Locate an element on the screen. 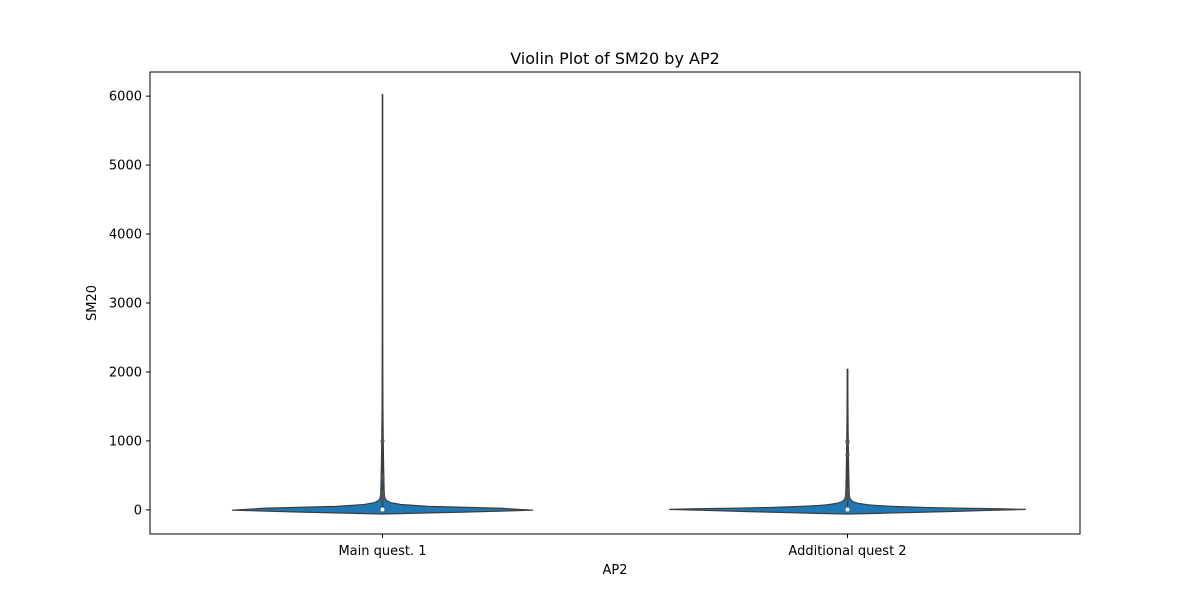 This screenshot has height=600, width=1200. y-tick-label: 5000 is located at coordinates (125, 166).